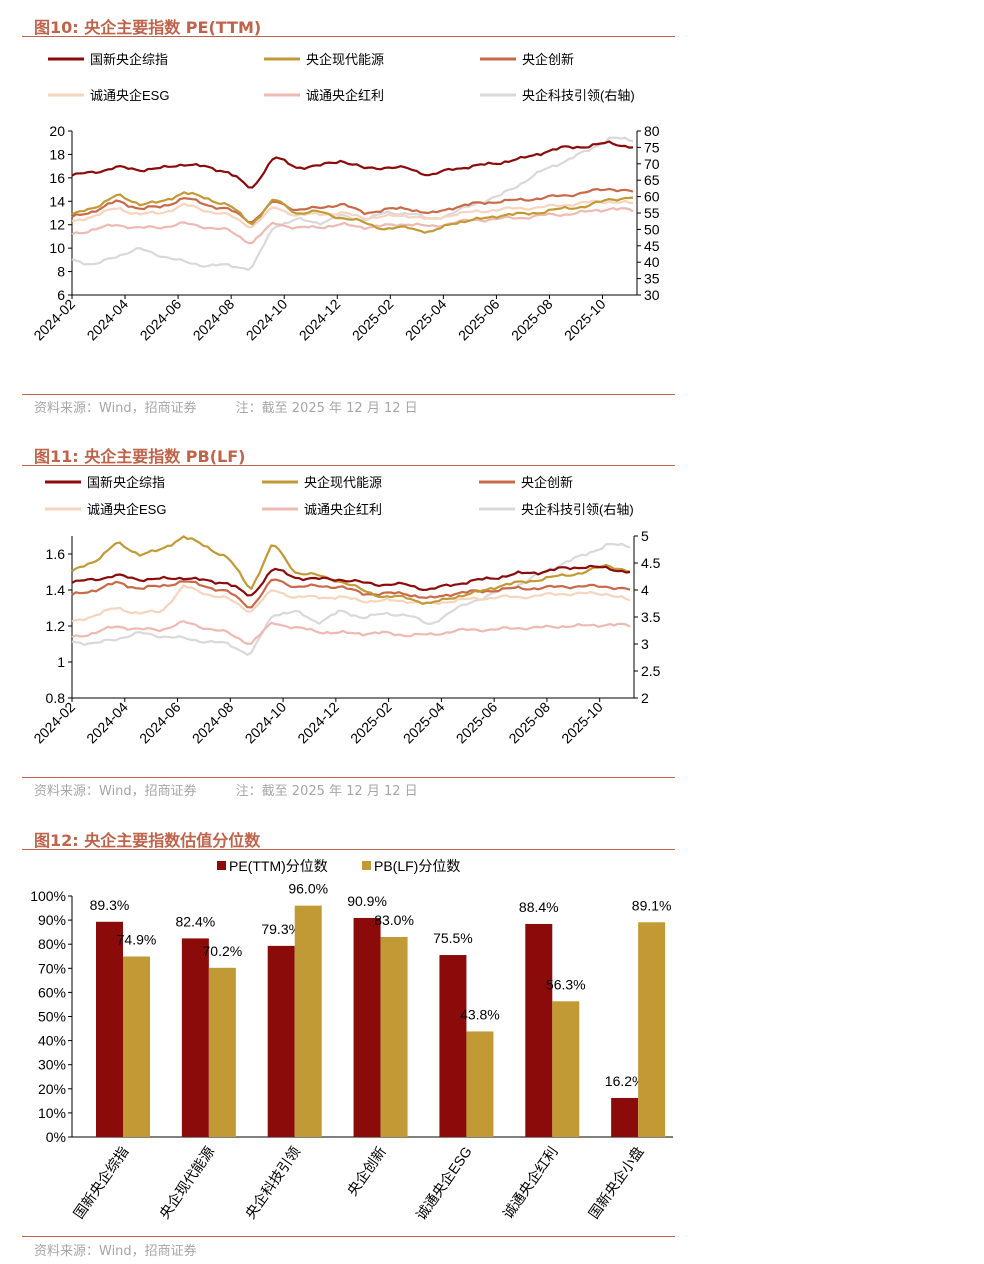 This screenshot has width=984, height=1264. What do you see at coordinates (57, 201) in the screenshot?
I see `left-tick-label: 14` at bounding box center [57, 201].